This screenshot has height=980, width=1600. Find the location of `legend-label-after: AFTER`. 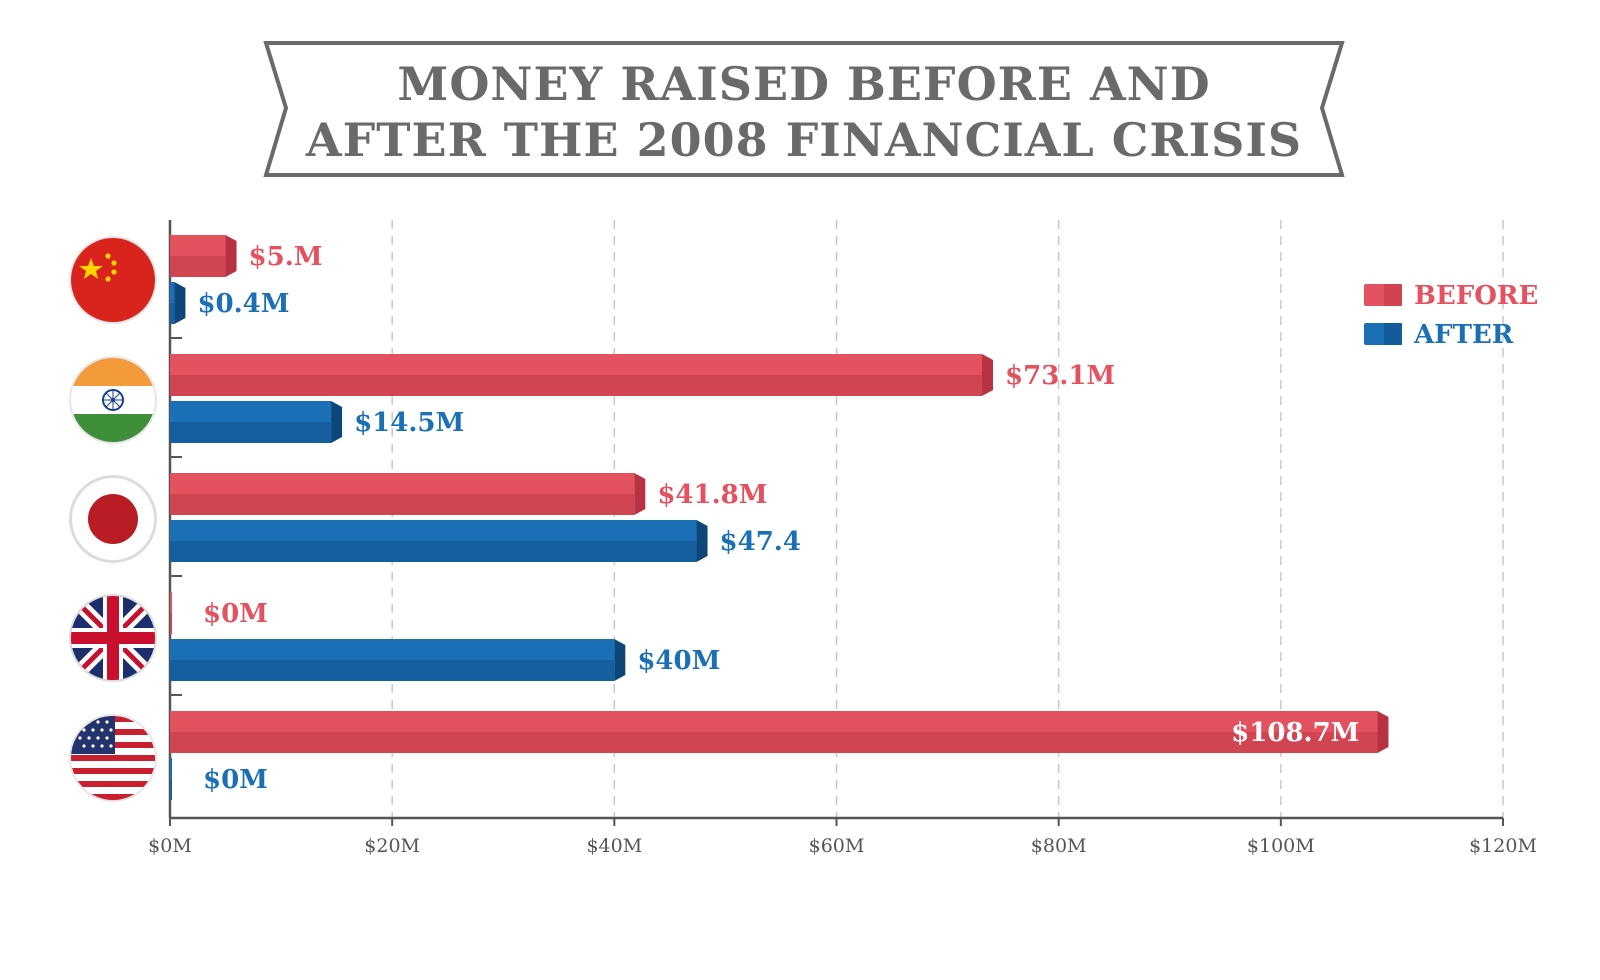

legend-label-after: AFTER is located at coordinates (1463, 335).